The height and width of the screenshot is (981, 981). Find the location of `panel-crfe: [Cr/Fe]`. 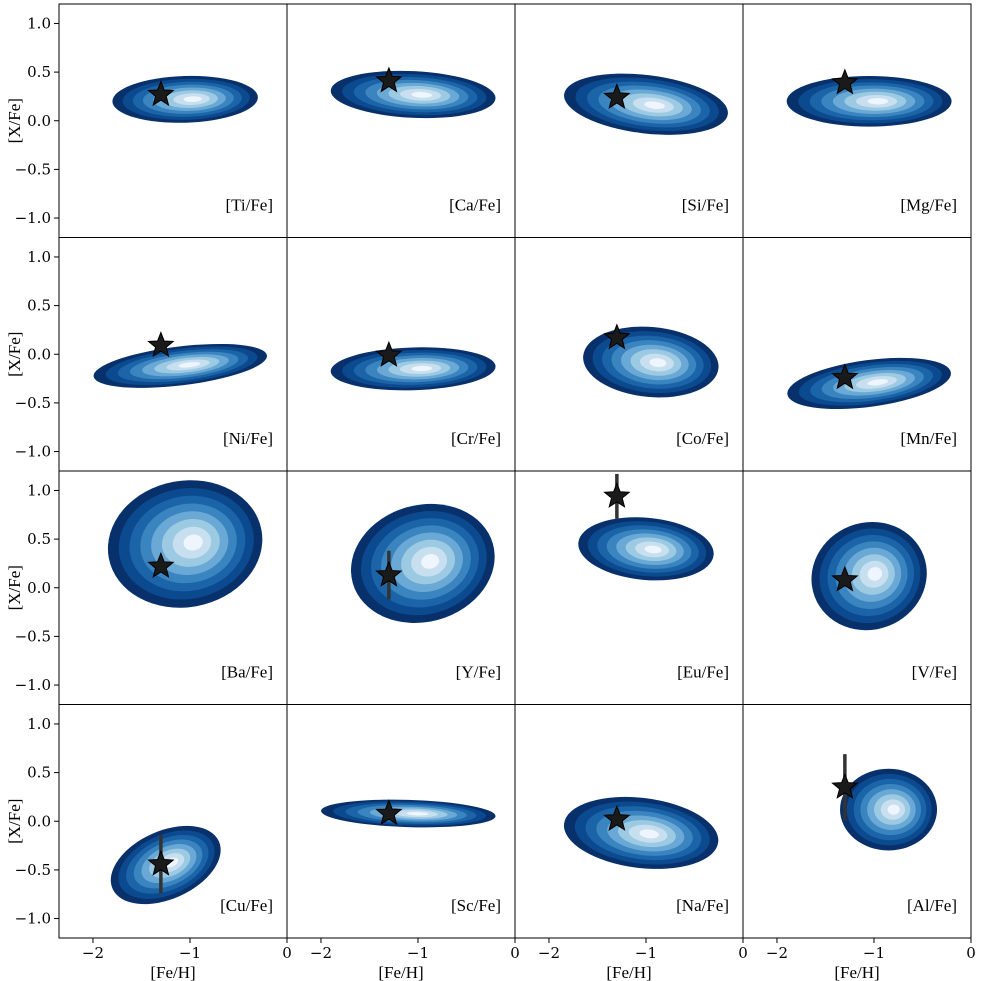

panel-crfe: [Cr/Fe] is located at coordinates (401, 354).